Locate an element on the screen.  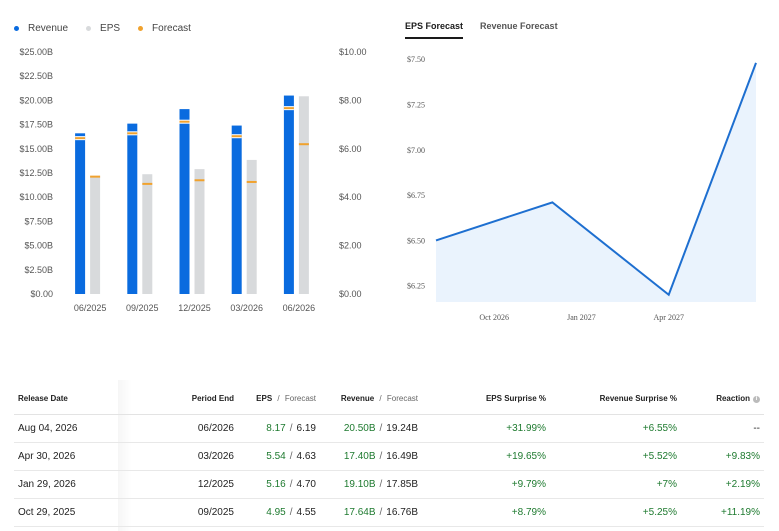
header-release-date: Release Date is located at coordinates (43, 398).